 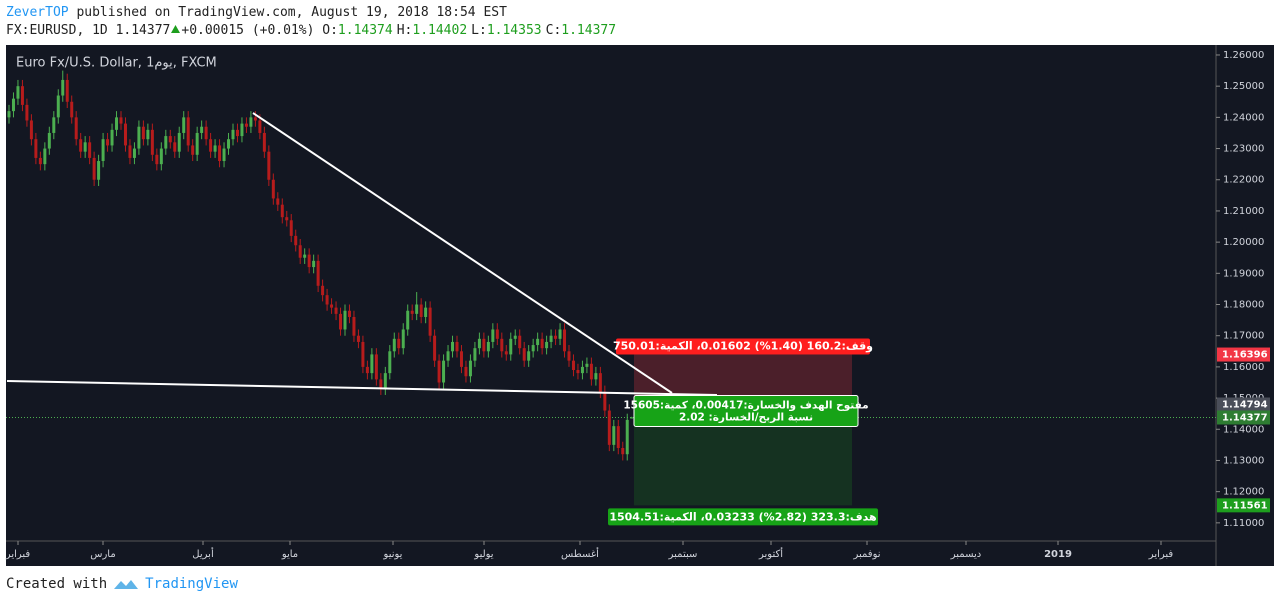 I want to click on ratio-label: نسبة الربح/الخسارة: 2.02, so click(x=746, y=418).